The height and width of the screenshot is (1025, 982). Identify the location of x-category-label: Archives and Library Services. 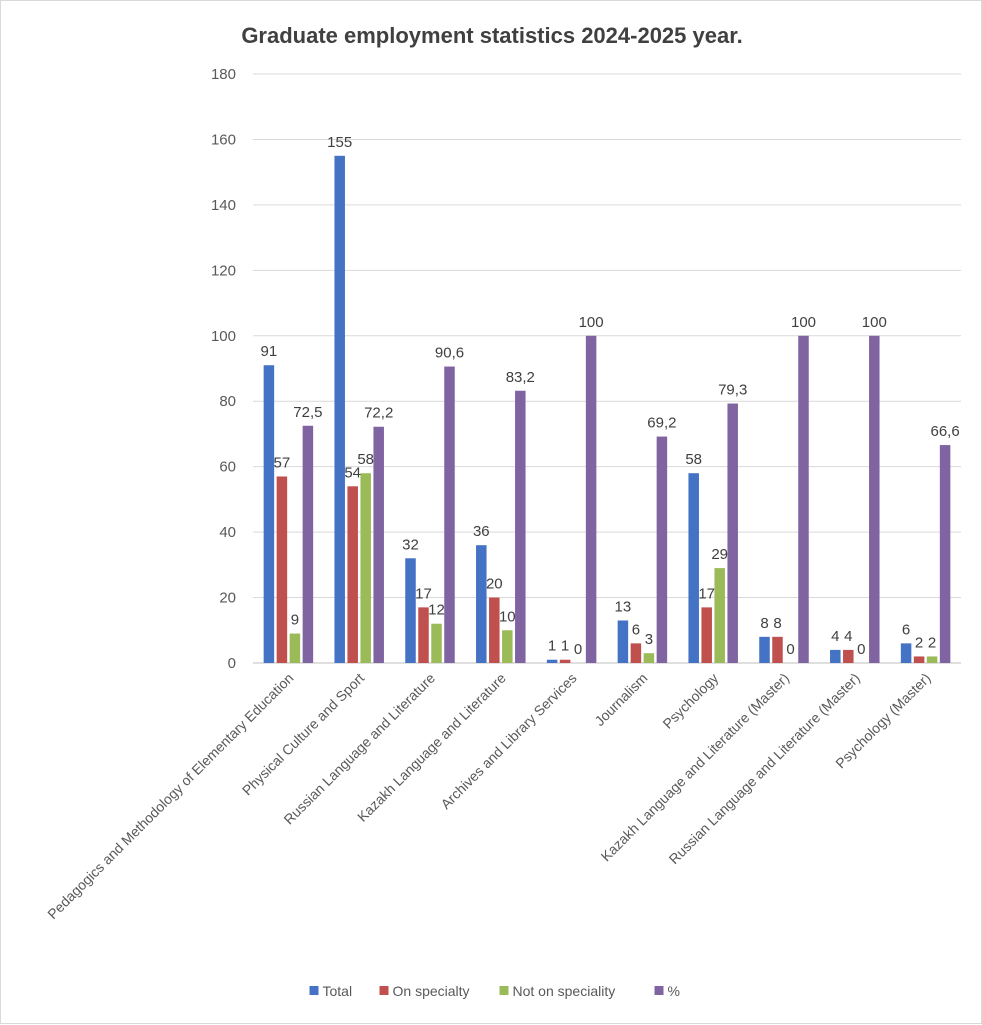
(508, 741).